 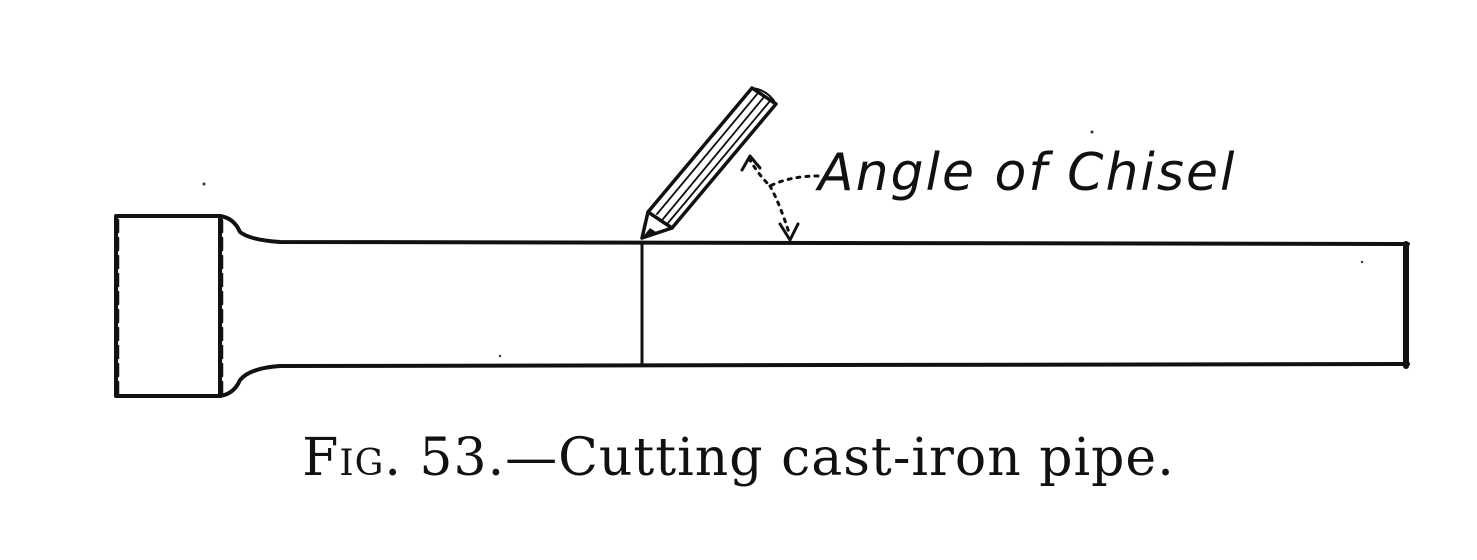 I want to click on figure-caption: Fig. 53.—Cutting cast-iron pipe., so click(x=738, y=458).